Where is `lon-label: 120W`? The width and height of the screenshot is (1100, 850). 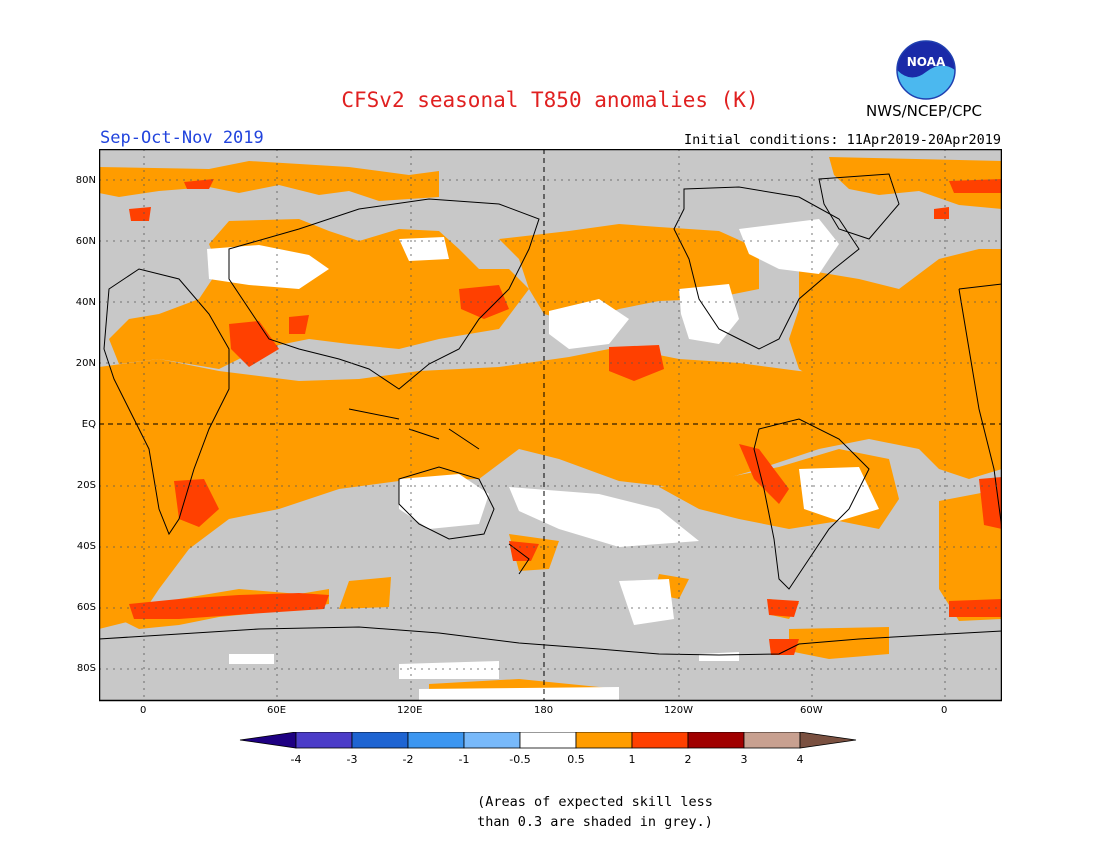 lon-label: 120W is located at coordinates (678, 710).